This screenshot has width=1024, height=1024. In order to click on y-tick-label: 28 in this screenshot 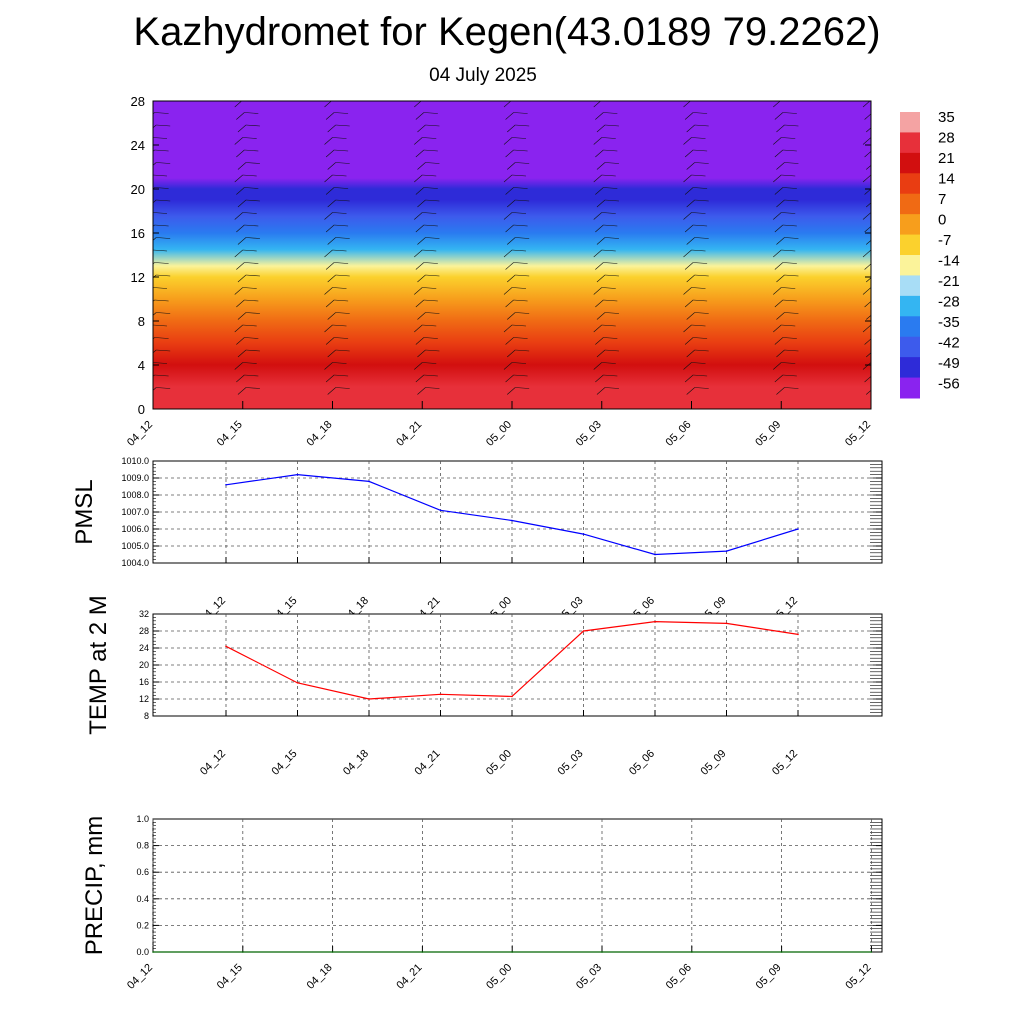, I will do `click(138, 101)`.